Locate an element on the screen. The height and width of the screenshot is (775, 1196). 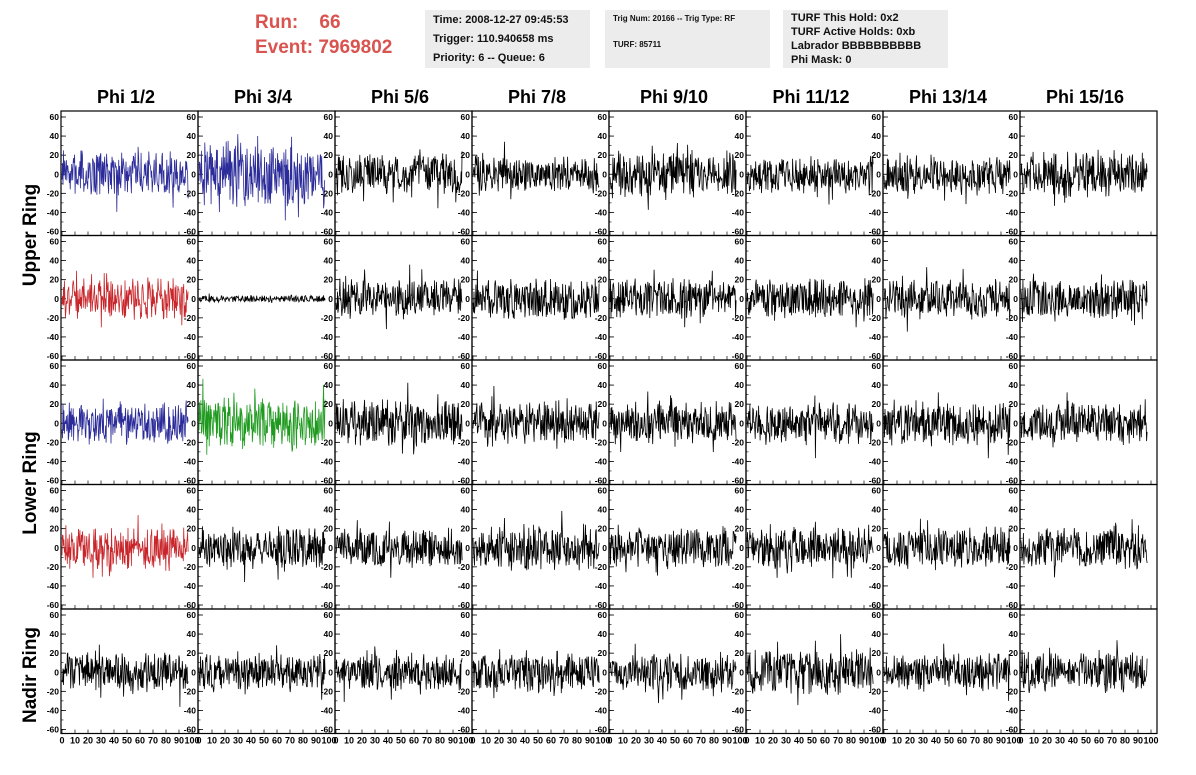
waveform-panel-r1-c1: -60 -40 -20 0 20 40 60 is located at coordinates (123, 173).